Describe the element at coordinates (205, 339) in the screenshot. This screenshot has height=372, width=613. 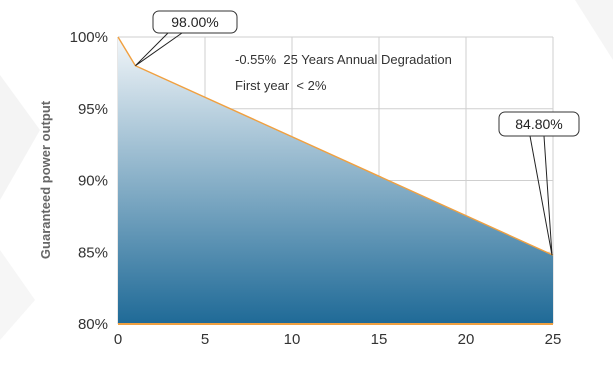
I see `x-tick-label: 5` at that location.